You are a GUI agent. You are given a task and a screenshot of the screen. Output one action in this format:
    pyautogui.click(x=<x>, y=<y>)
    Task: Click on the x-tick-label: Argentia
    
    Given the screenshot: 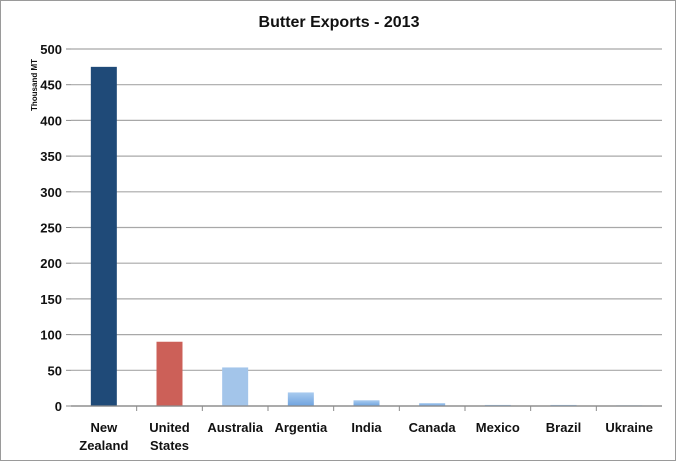 What is the action you would take?
    pyautogui.click(x=301, y=427)
    